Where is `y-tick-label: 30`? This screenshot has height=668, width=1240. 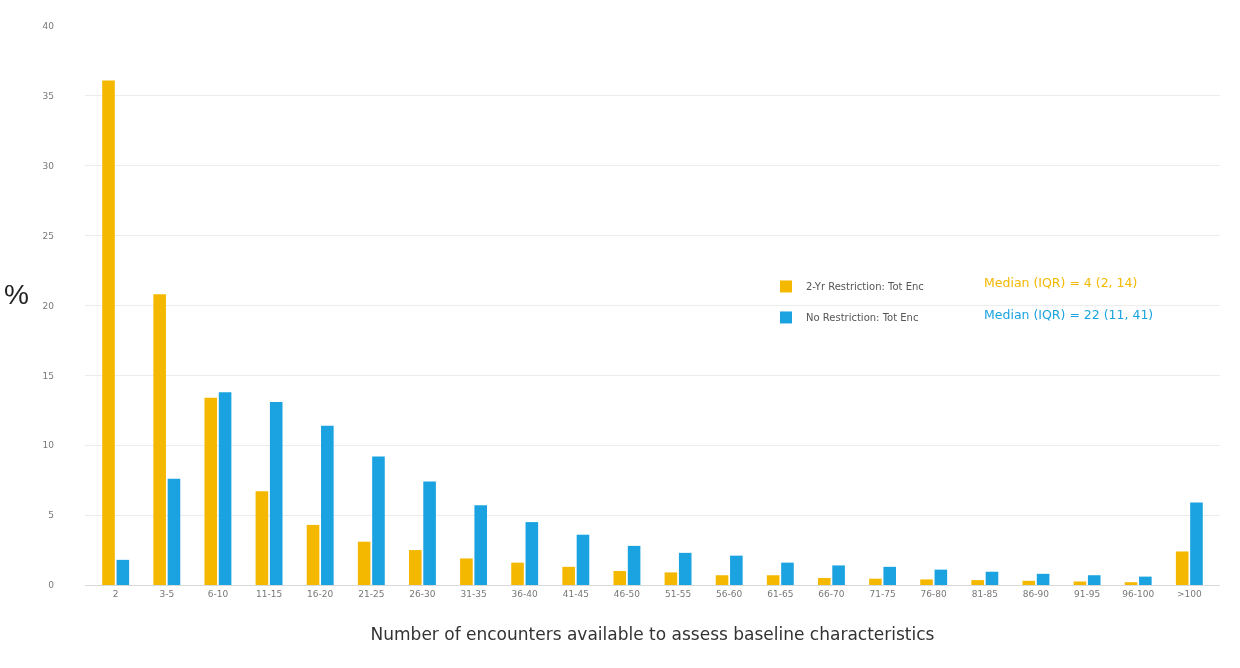
y-tick-label: 30 is located at coordinates (48, 165).